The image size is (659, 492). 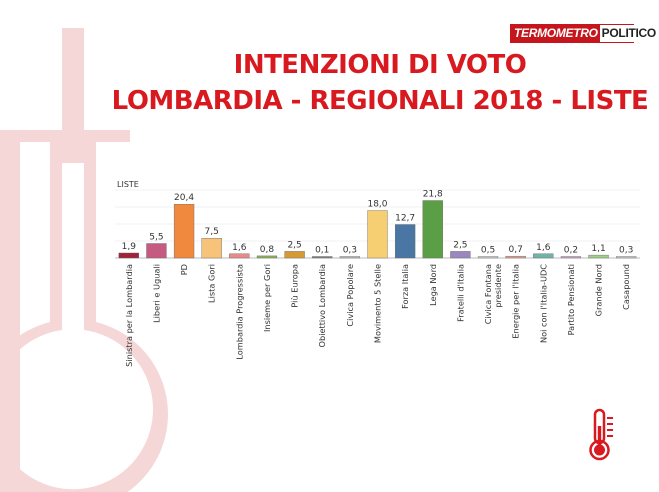 What do you see at coordinates (184, 269) in the screenshot?
I see `category-label: PD` at bounding box center [184, 269].